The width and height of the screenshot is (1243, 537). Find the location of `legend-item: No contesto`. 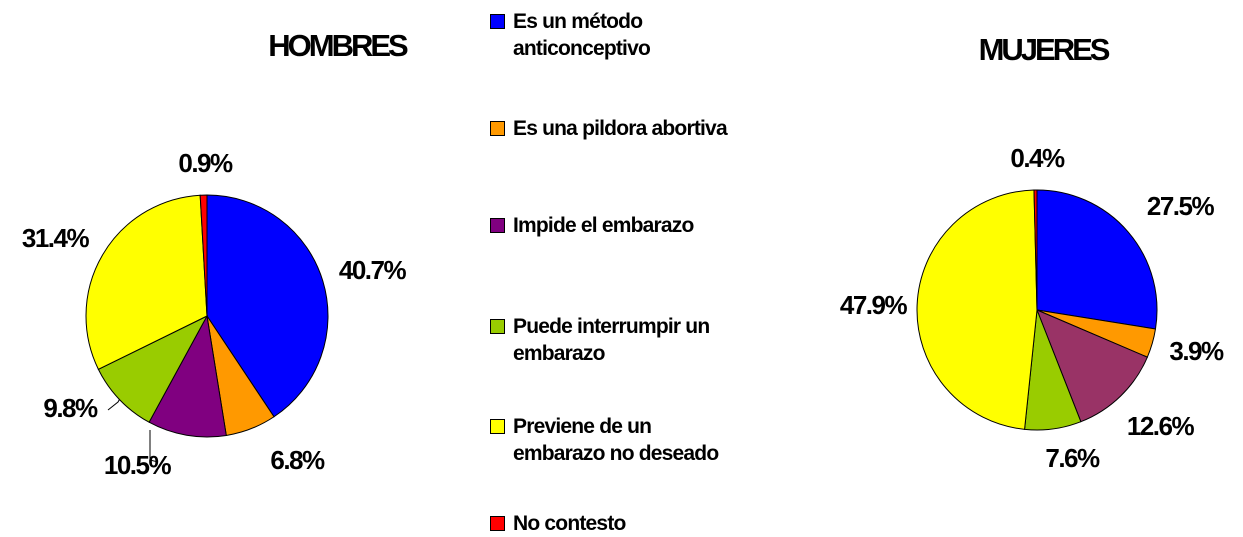

legend-item: No contesto is located at coordinates (610, 523).